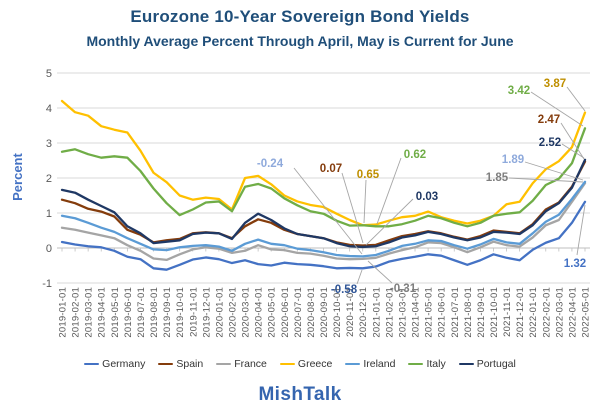 Image resolution: width=600 pixels, height=411 pixels. I want to click on legend-label-spain: Spain, so click(190, 364).